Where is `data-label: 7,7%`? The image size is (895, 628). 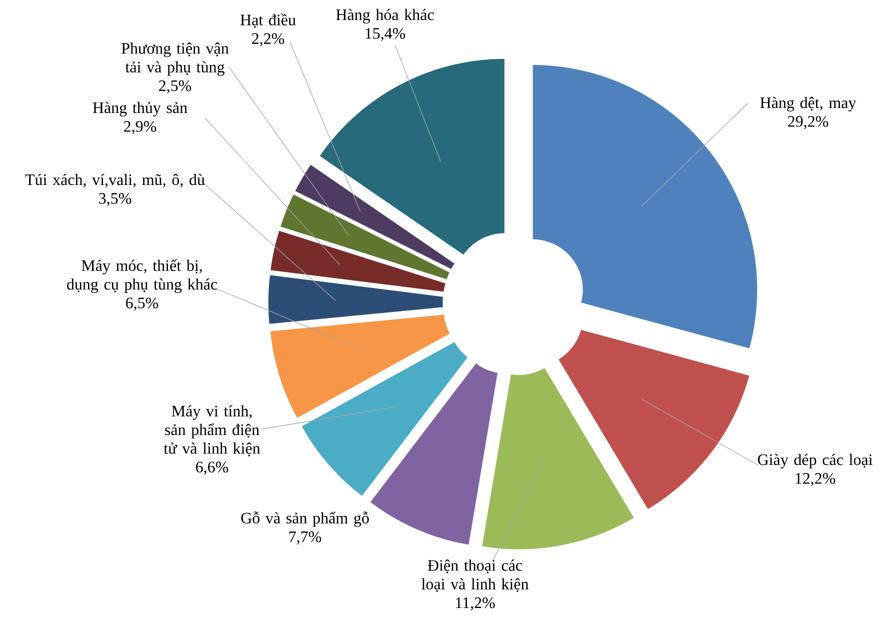 data-label: 7,7% is located at coordinates (305, 538).